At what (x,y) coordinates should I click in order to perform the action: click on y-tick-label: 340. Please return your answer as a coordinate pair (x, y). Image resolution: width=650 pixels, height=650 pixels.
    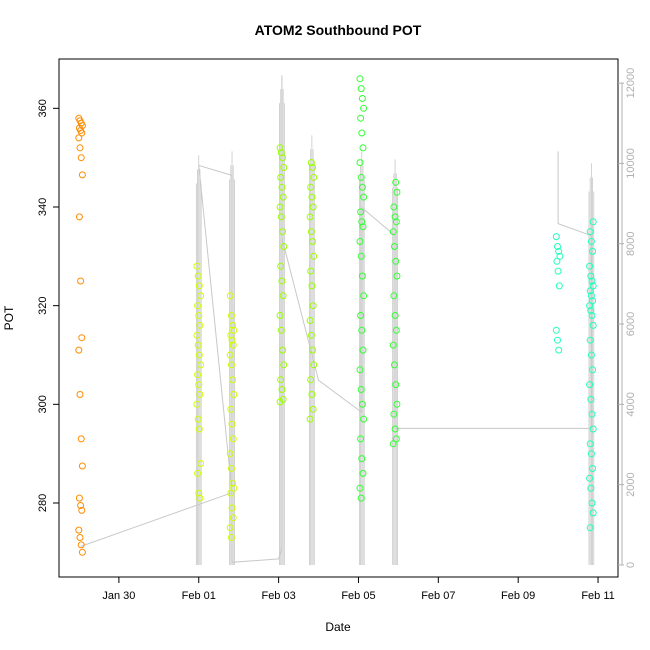
    Looking at the image, I should click on (43, 207).